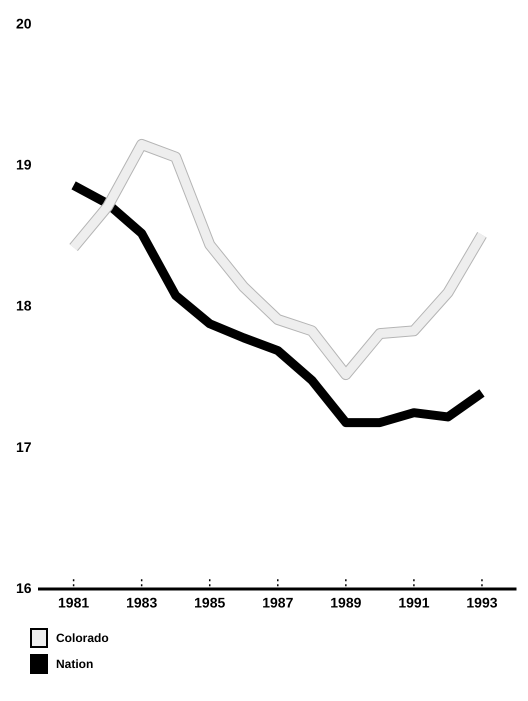  What do you see at coordinates (142, 602) in the screenshot?
I see `x-tick-label: 1983` at bounding box center [142, 602].